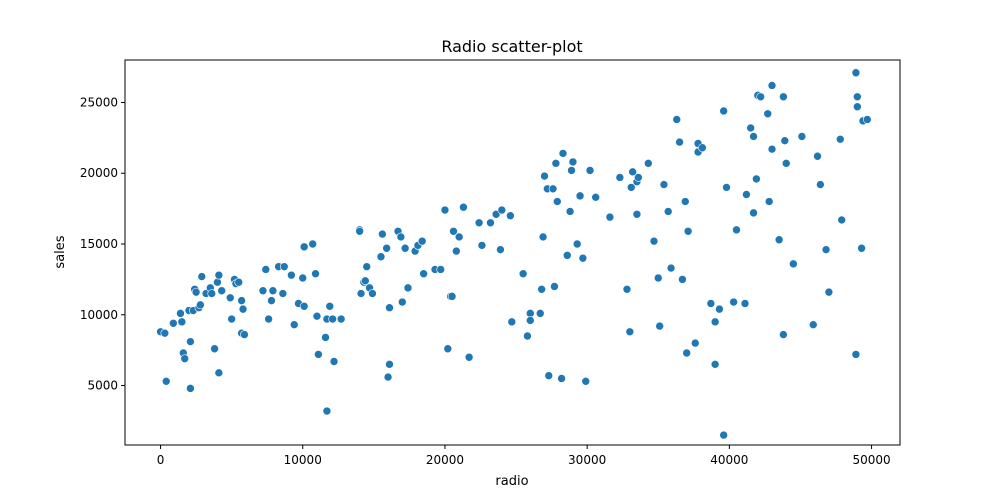 The width and height of the screenshot is (1000, 500). Describe the element at coordinates (871, 460) in the screenshot. I see `x-tick-label: 50000` at that location.